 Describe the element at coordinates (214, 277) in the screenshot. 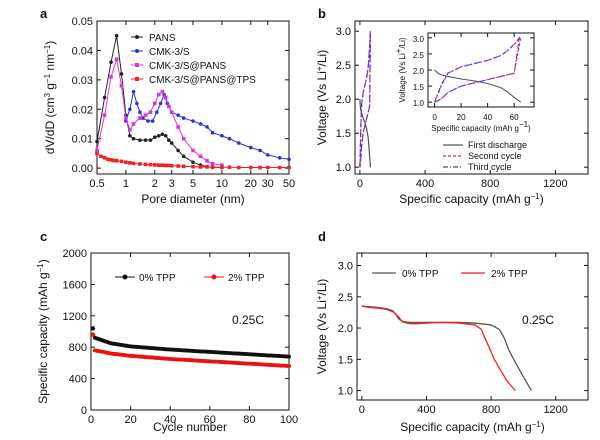

I see `legend-marker` at that location.